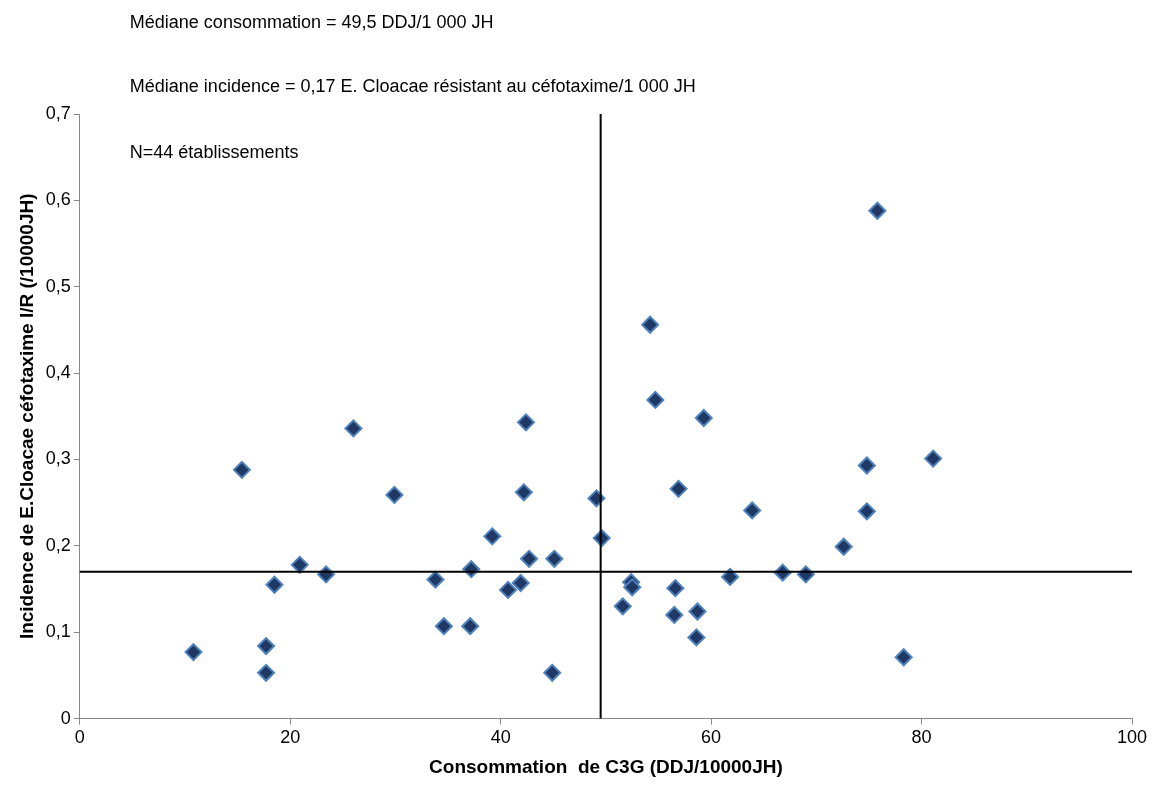 This screenshot has height=787, width=1162. I want to click on y-tick-label: 0,4, so click(58, 372).